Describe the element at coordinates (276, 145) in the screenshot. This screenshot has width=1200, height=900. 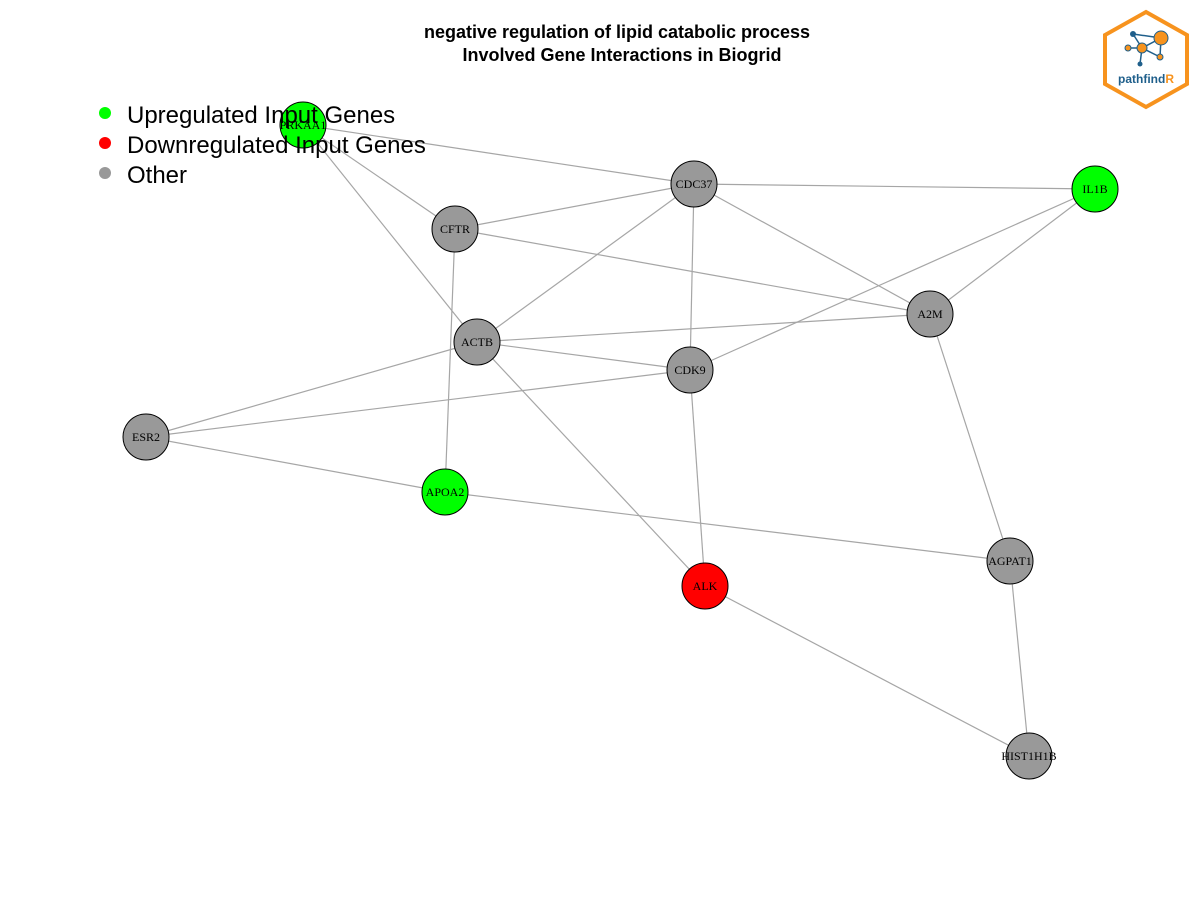
I see `legend-label-down: Downregulated Input Genes` at that location.